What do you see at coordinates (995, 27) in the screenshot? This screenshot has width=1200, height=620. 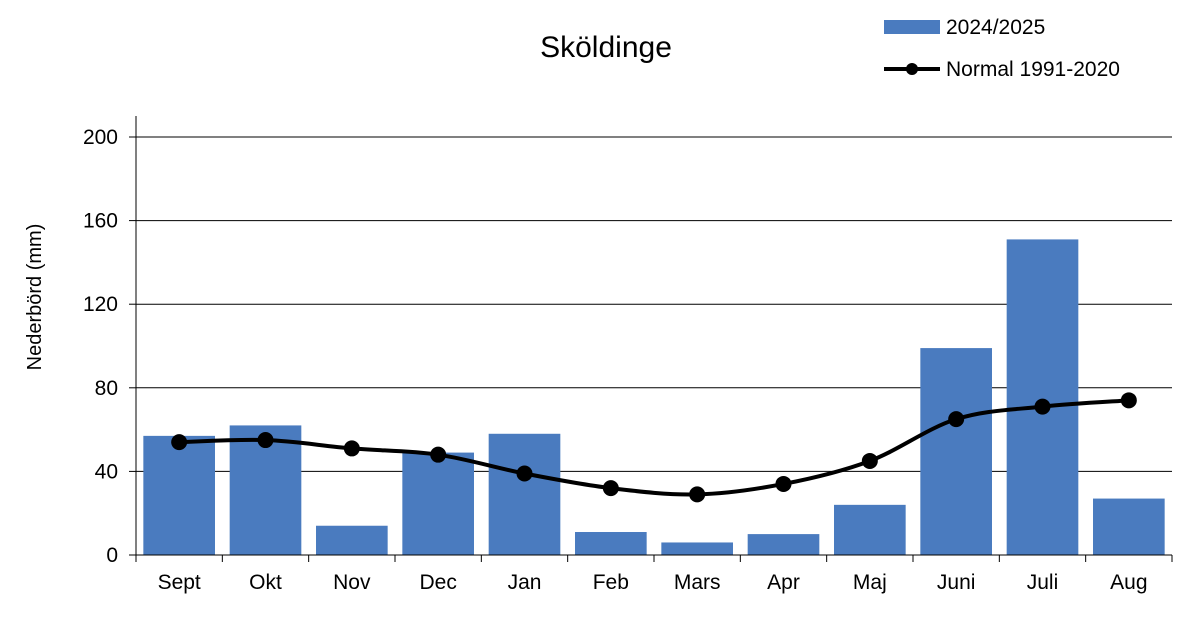 I see `legend-label-bars: 2024/2025` at bounding box center [995, 27].